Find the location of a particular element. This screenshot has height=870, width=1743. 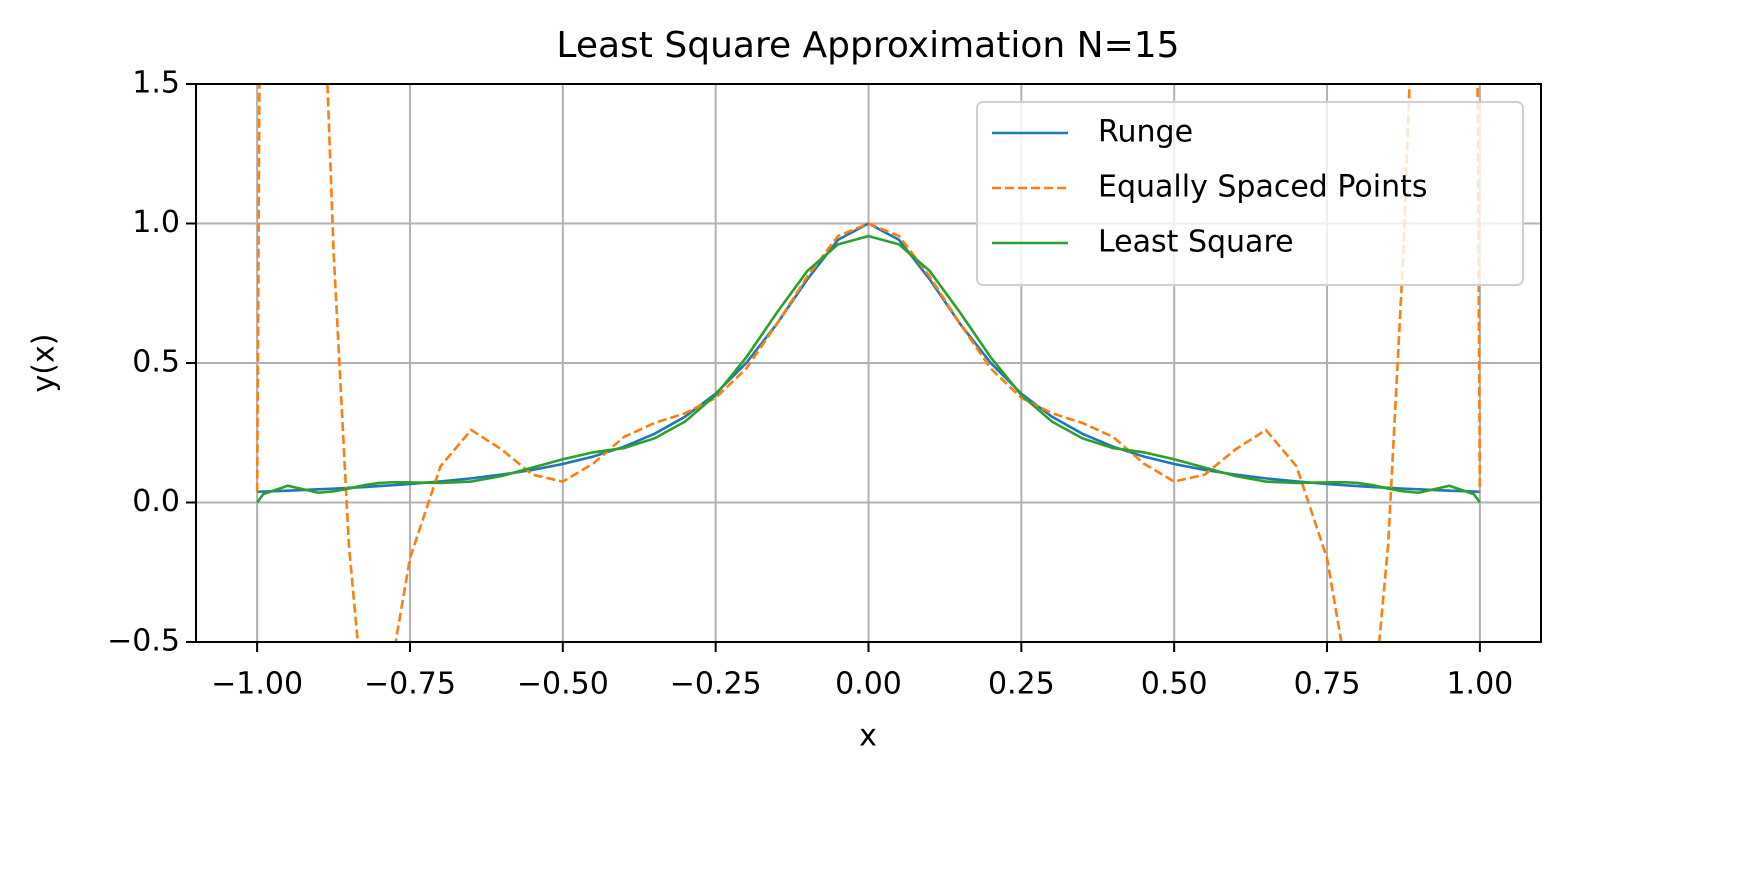

x-tick-label: −0.25 is located at coordinates (716, 684).